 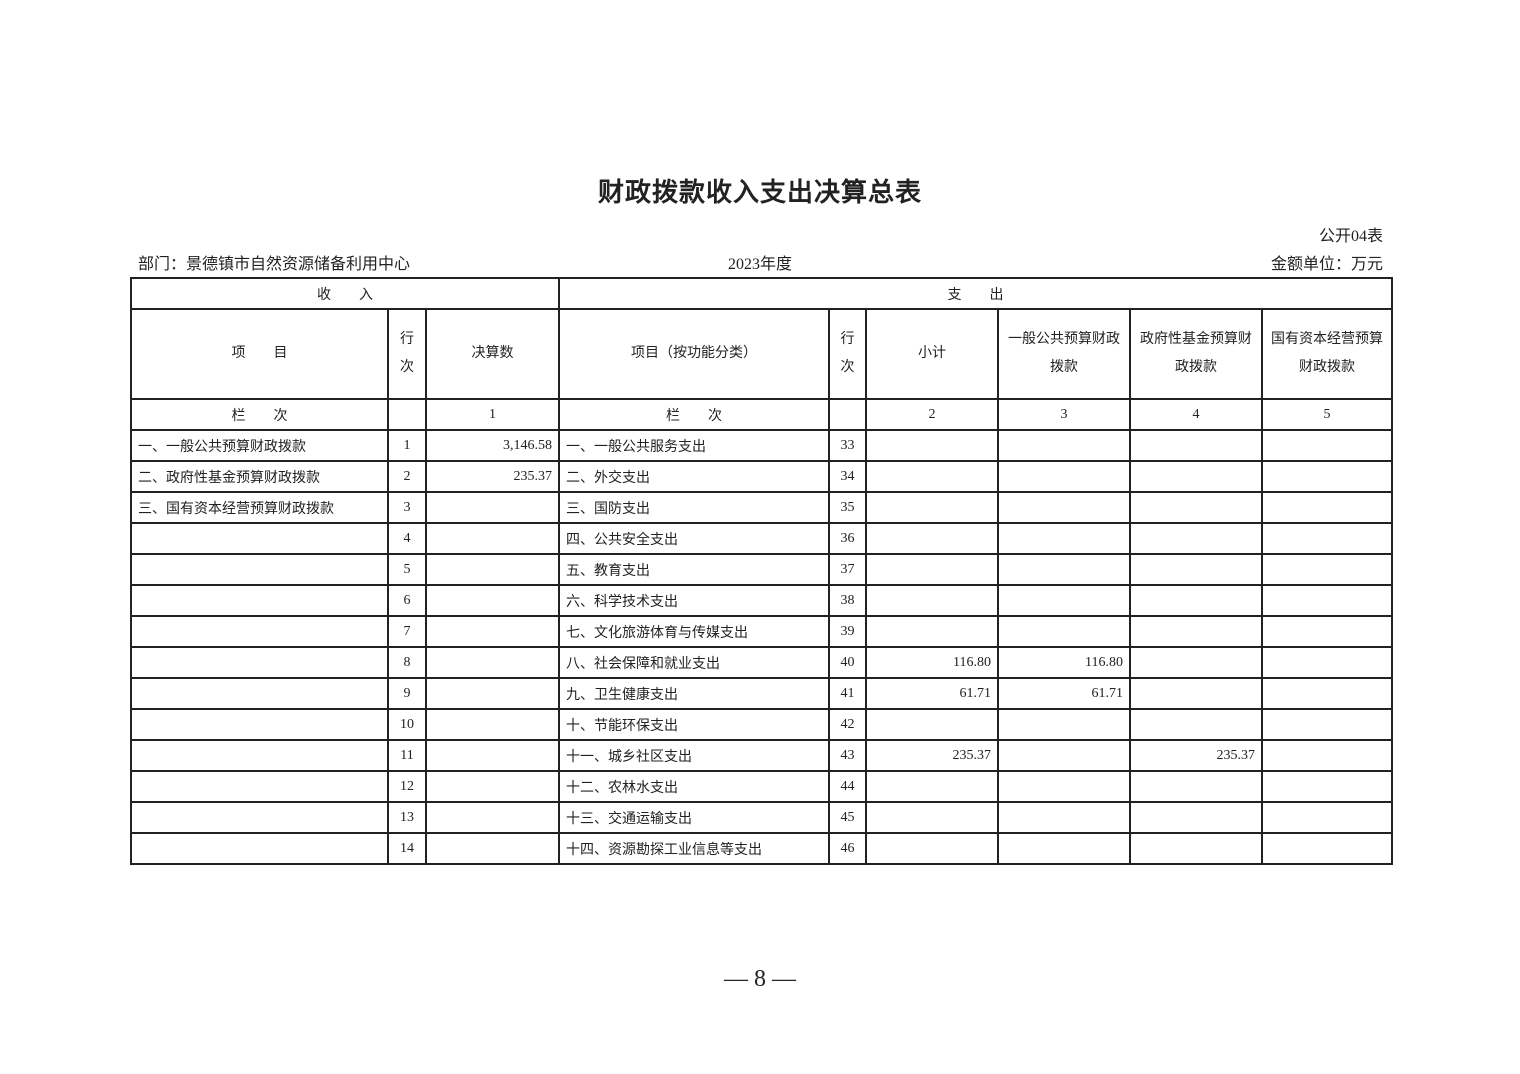 What do you see at coordinates (694, 354) in the screenshot?
I see `col-item-func: 项目（按功能分类）` at bounding box center [694, 354].